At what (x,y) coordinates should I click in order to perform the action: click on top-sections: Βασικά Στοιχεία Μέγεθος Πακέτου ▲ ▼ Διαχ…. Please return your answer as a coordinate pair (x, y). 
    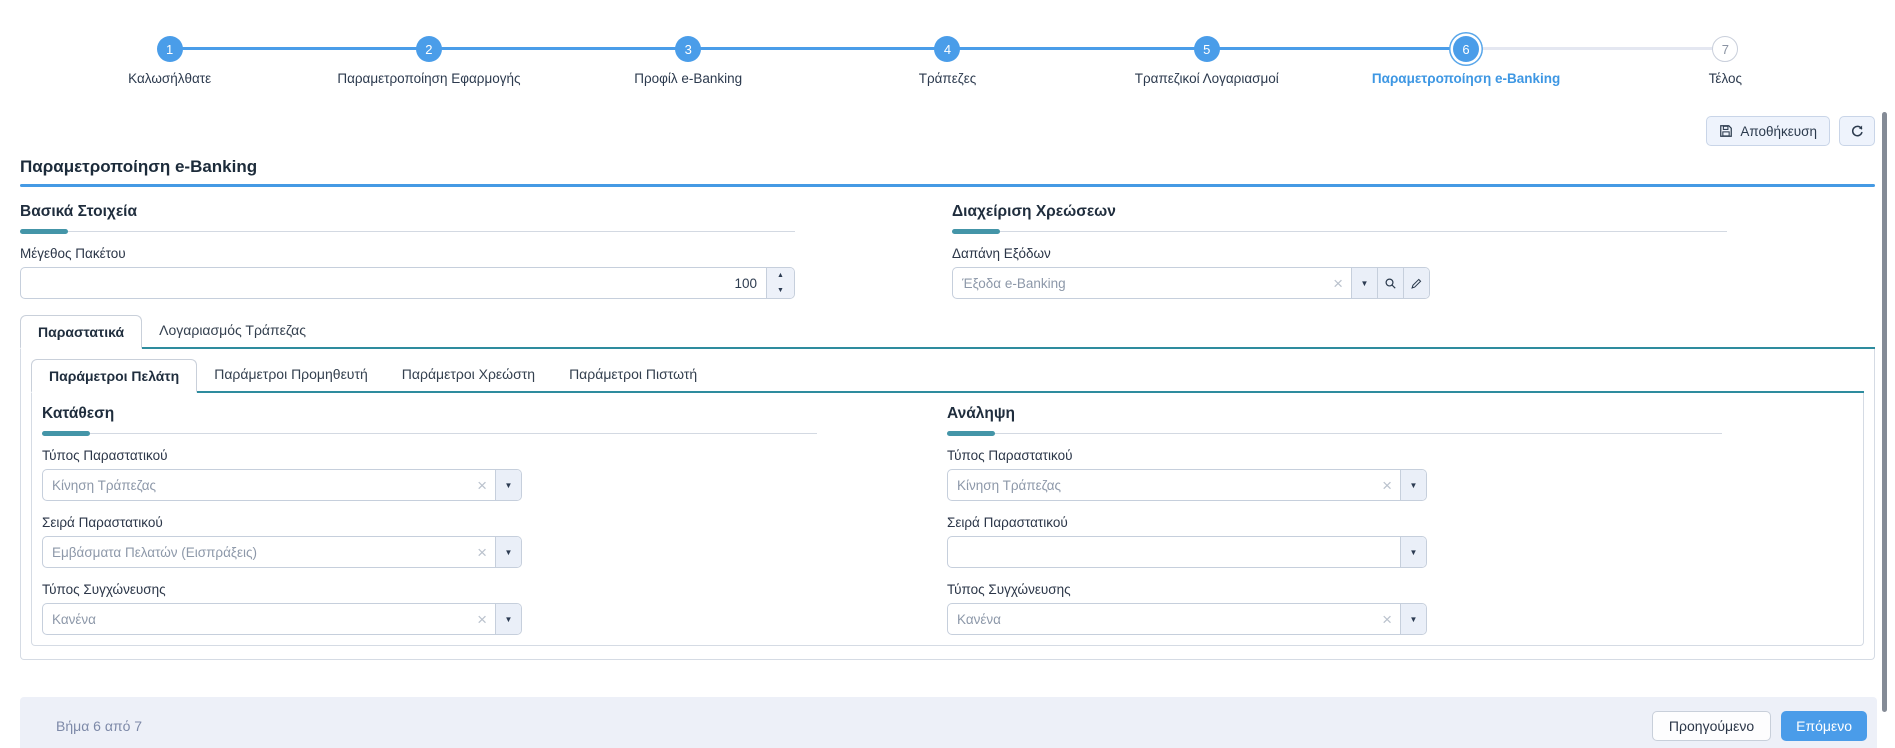
    Looking at the image, I should click on (947, 251).